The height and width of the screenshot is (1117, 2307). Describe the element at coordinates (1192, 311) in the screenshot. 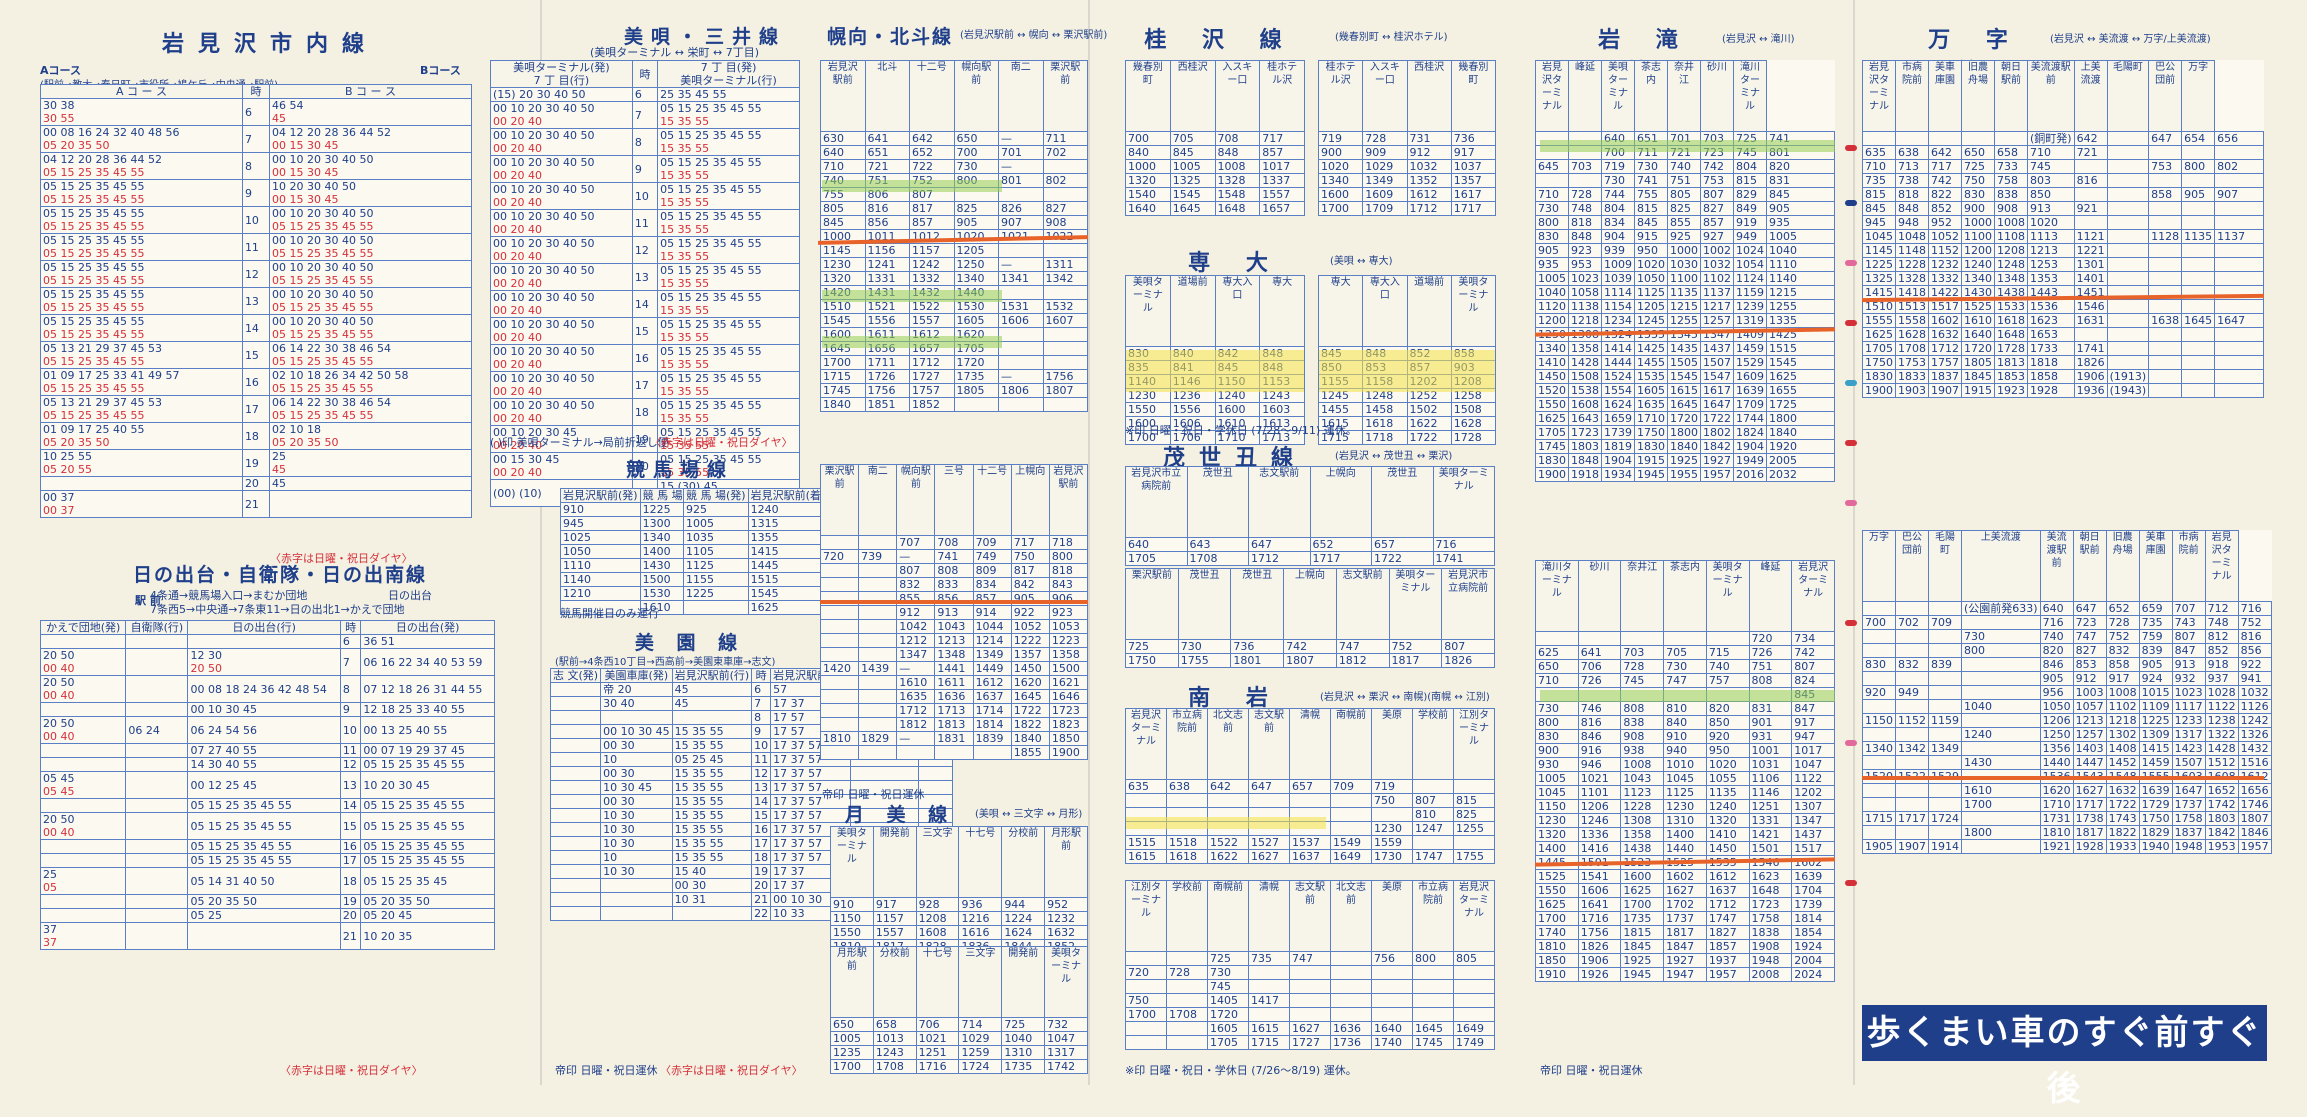

I see `column-header: 道場前` at that location.